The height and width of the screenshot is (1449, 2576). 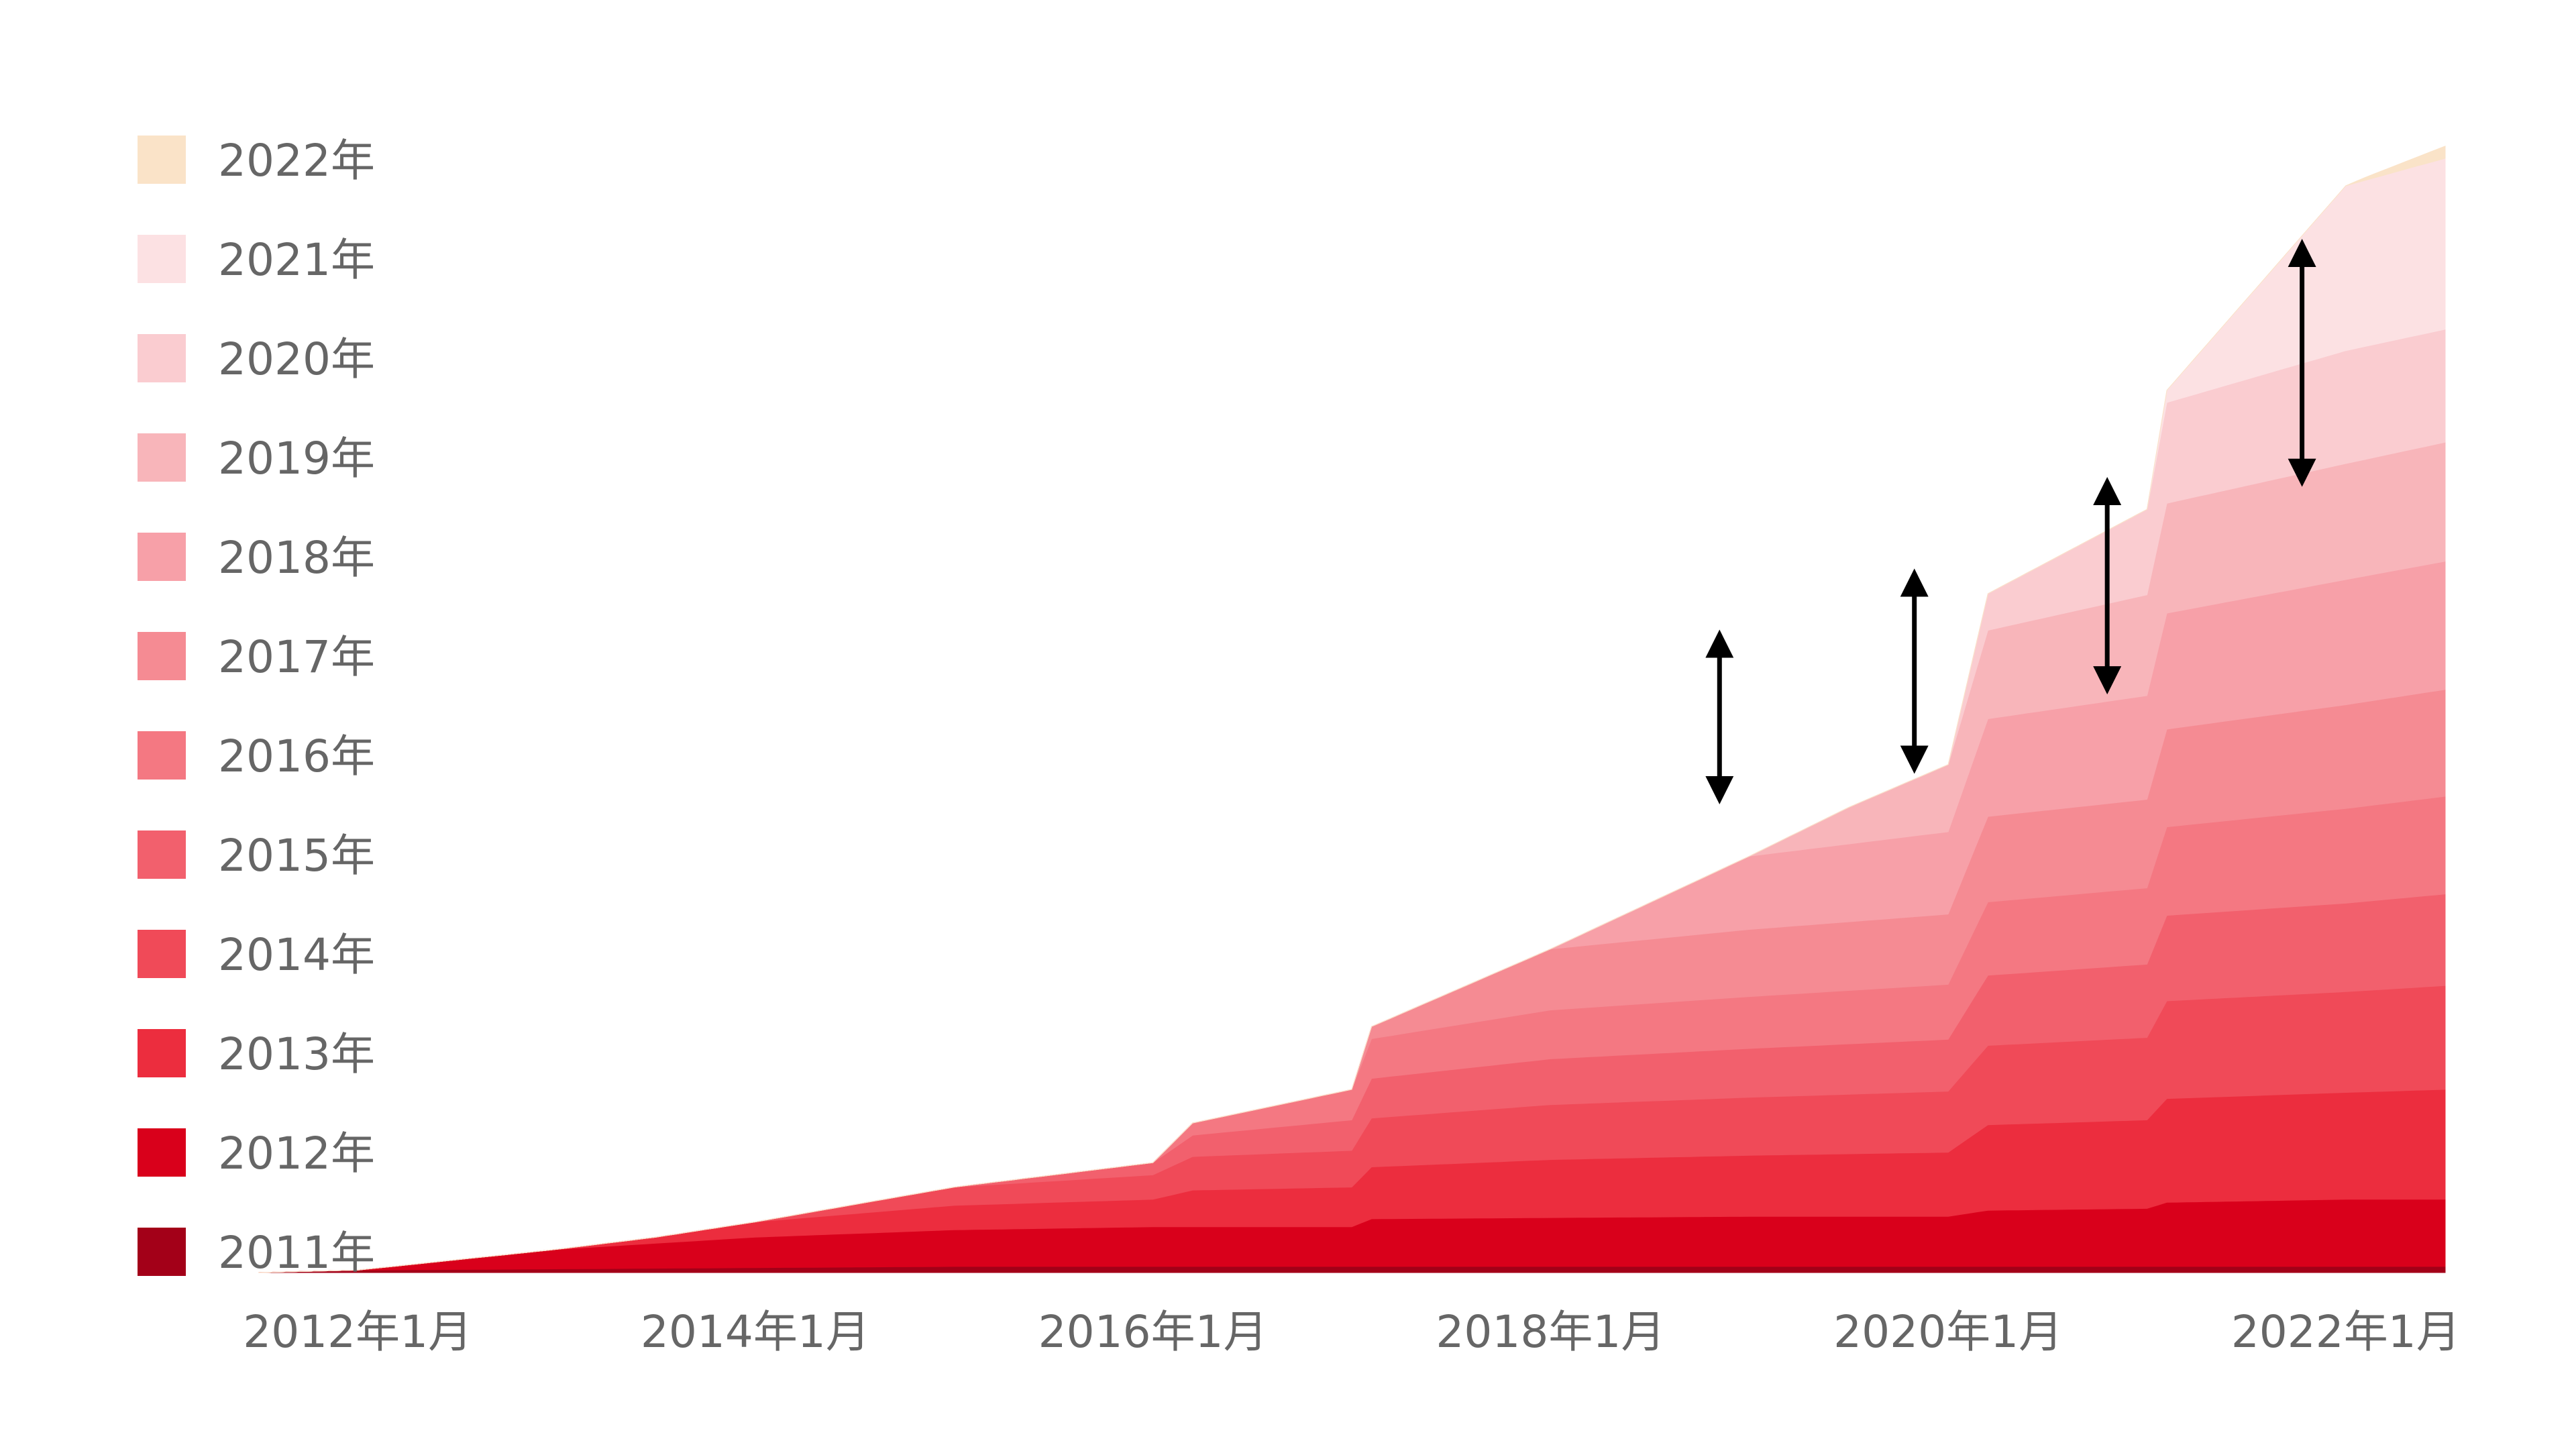 What do you see at coordinates (1153, 1332) in the screenshot?
I see `x-tick-label: 2016年1月` at bounding box center [1153, 1332].